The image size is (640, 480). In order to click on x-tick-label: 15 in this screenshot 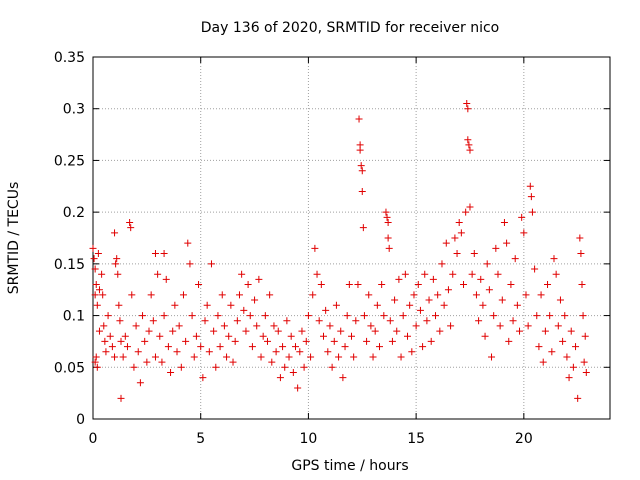, I will do `click(416, 439)`.